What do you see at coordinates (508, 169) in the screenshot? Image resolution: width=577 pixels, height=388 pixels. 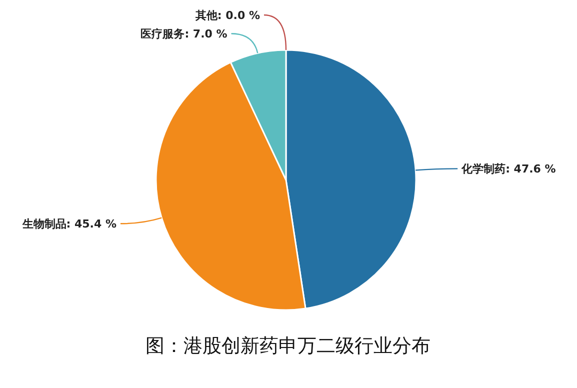 I see `slice-label: 化学制药: 47.6 %` at bounding box center [508, 169].